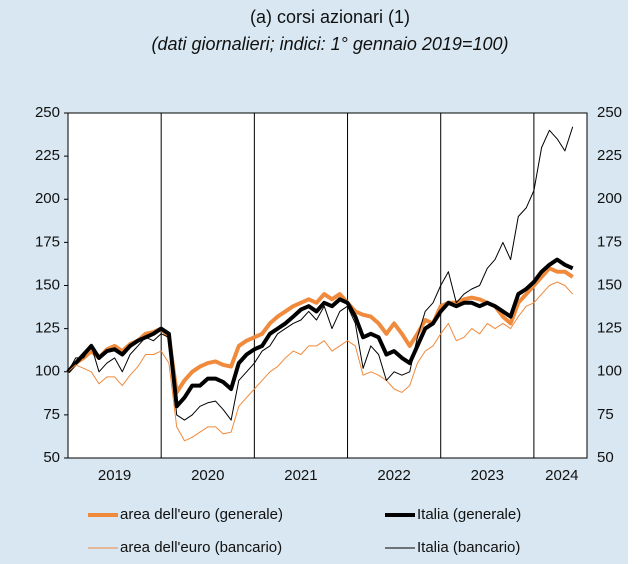  Describe the element at coordinates (609, 198) in the screenshot. I see `y2-tick-label: 200` at that location.